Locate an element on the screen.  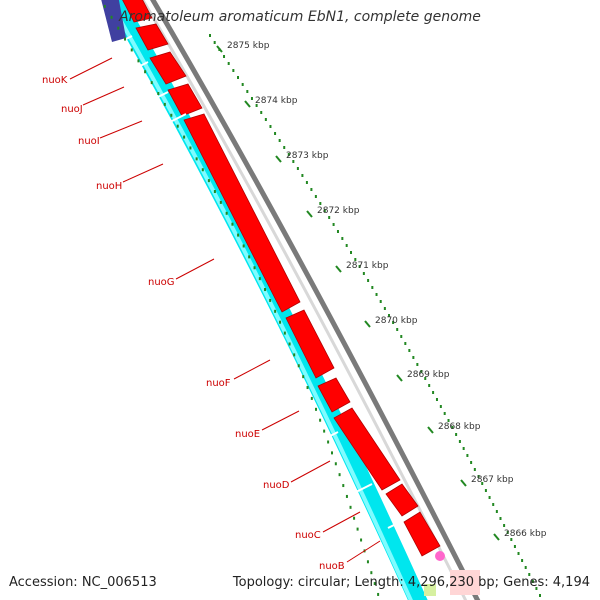
gene-label-nuoh: nuoH is located at coordinates (109, 186).